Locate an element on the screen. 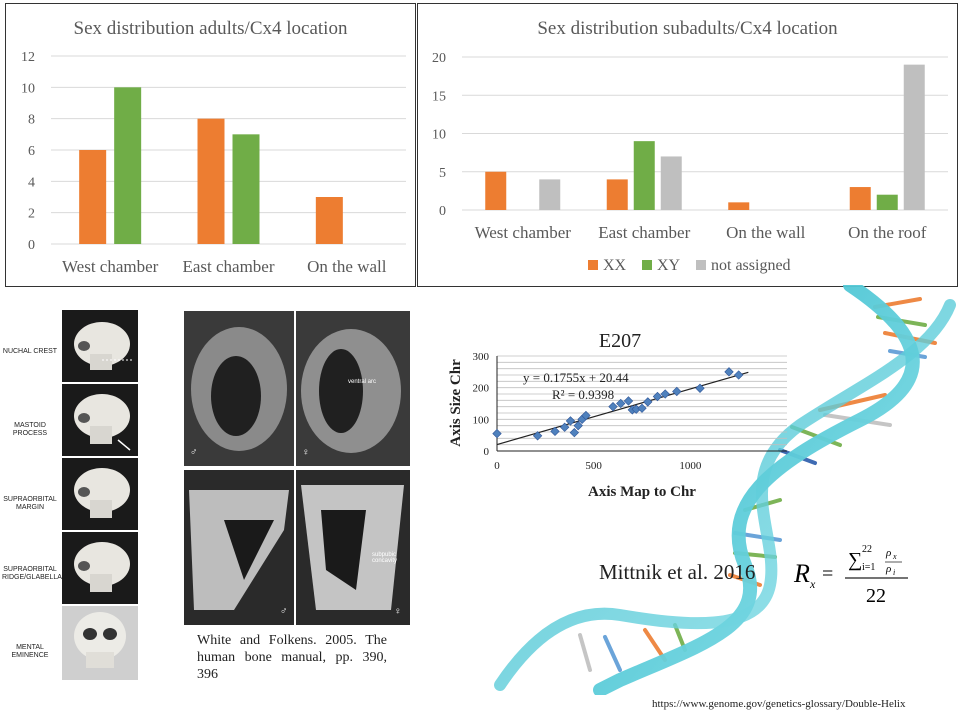 The image size is (960, 720). x-tick-label: 500 is located at coordinates (593, 466).